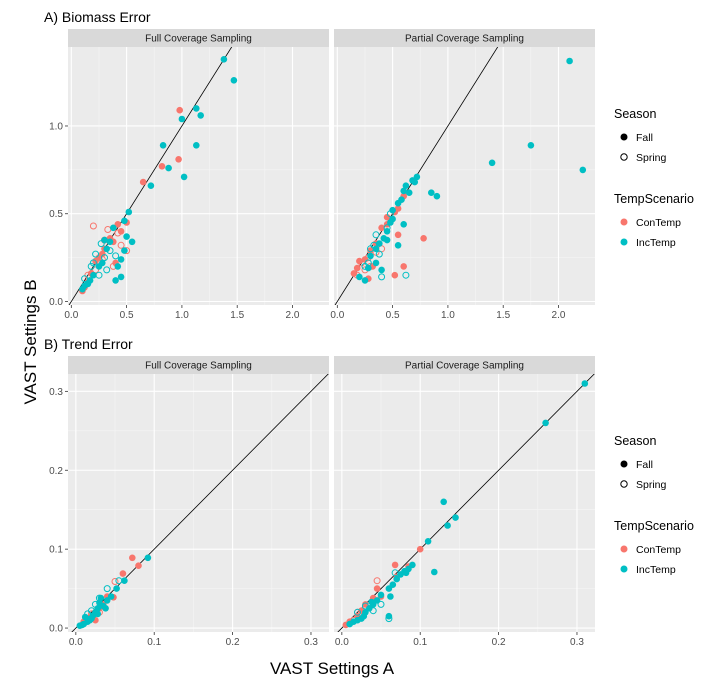  Describe the element at coordinates (624, 484) in the screenshot. I see `legend-spring-key` at that location.